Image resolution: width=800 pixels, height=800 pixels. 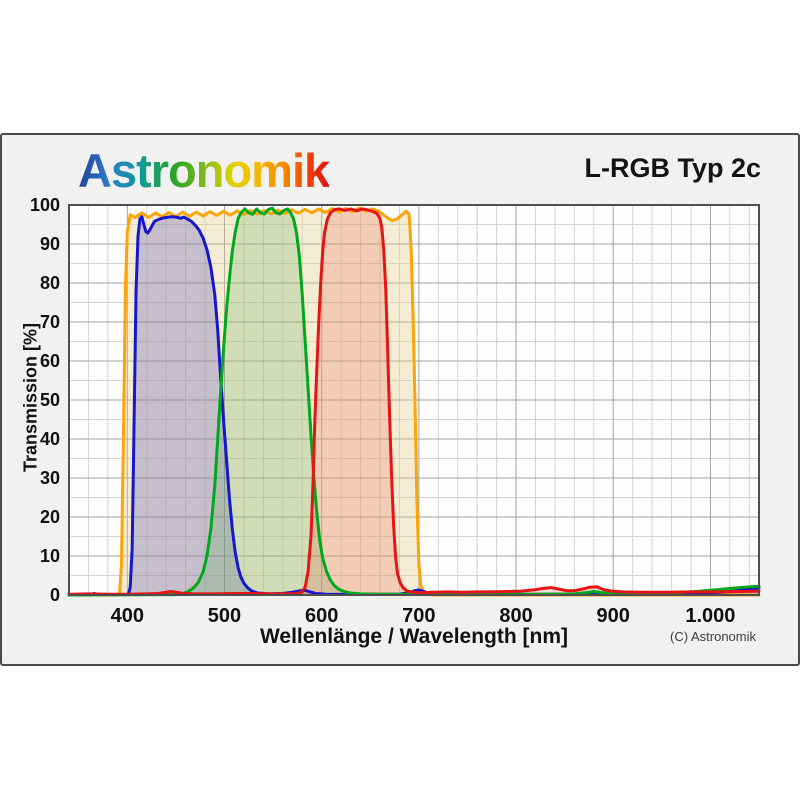 What do you see at coordinates (50, 361) in the screenshot?
I see `y-tick-label: 60` at bounding box center [50, 361].